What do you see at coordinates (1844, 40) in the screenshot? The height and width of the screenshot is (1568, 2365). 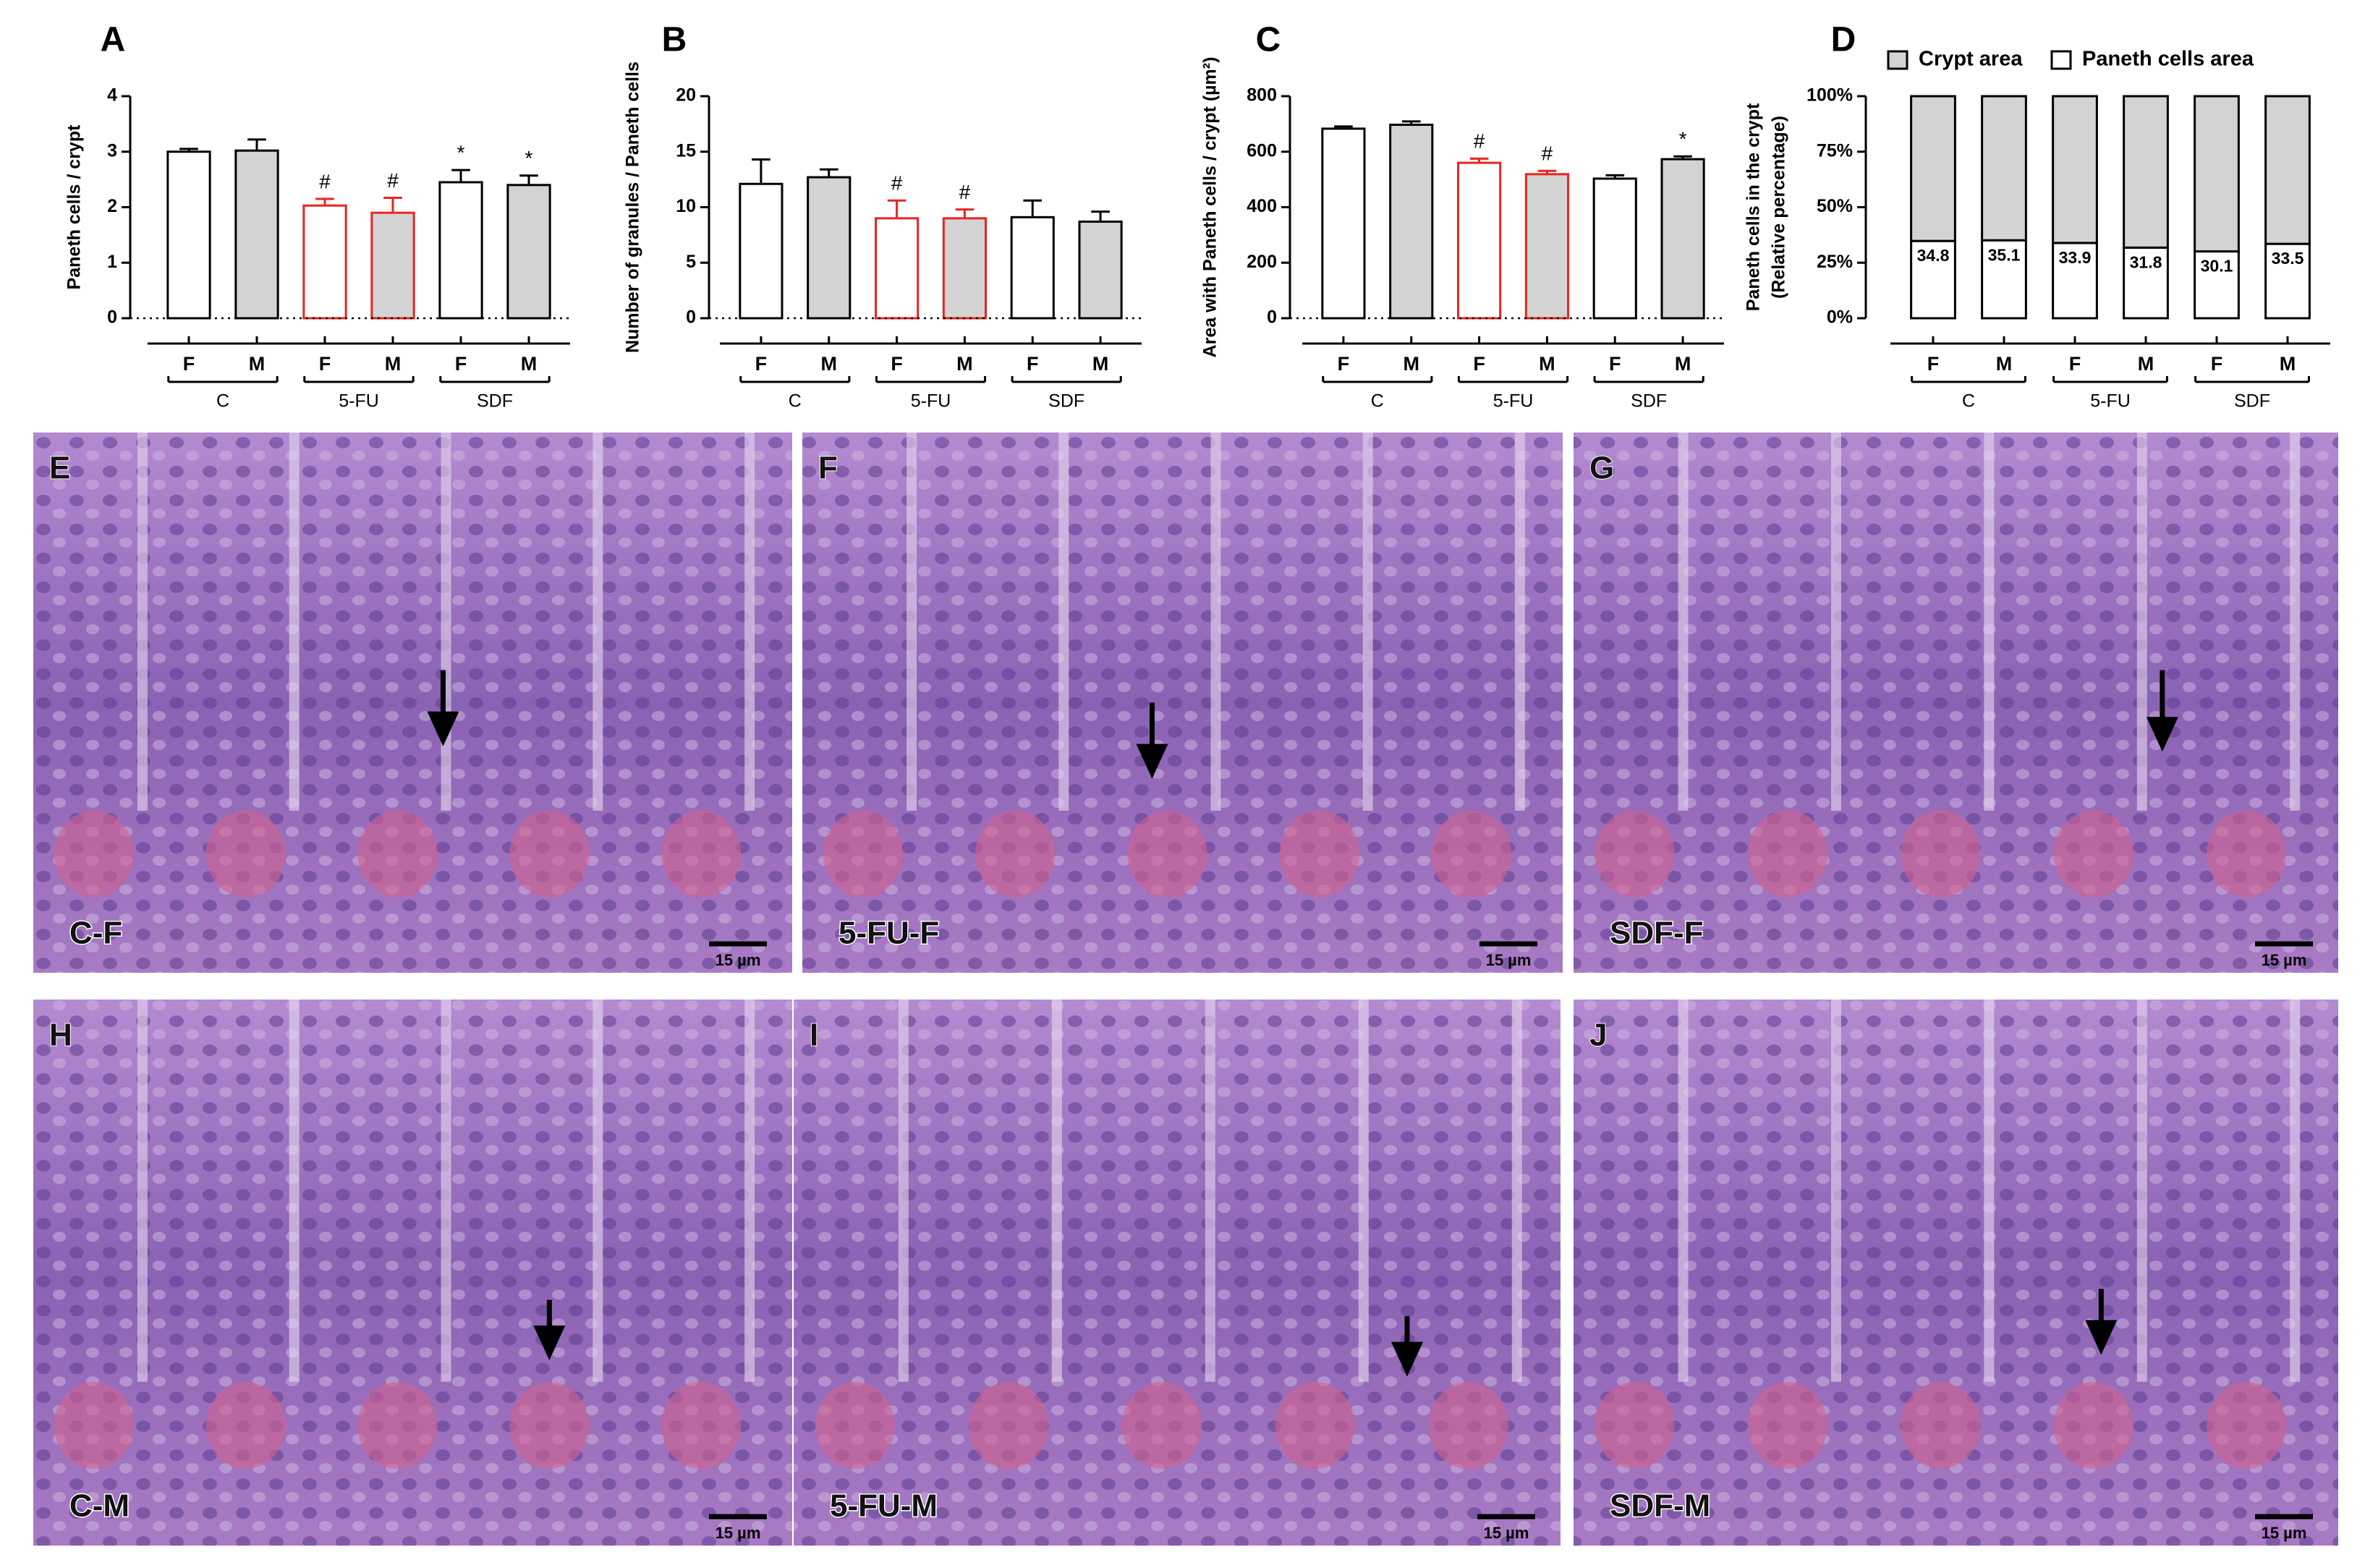 I see `panel-letter: D` at bounding box center [1844, 40].